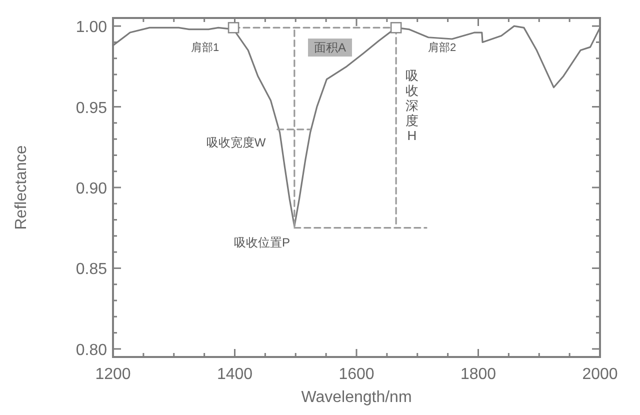  What do you see at coordinates (234, 374) in the screenshot?
I see `x-tick-label: 1400` at bounding box center [234, 374].